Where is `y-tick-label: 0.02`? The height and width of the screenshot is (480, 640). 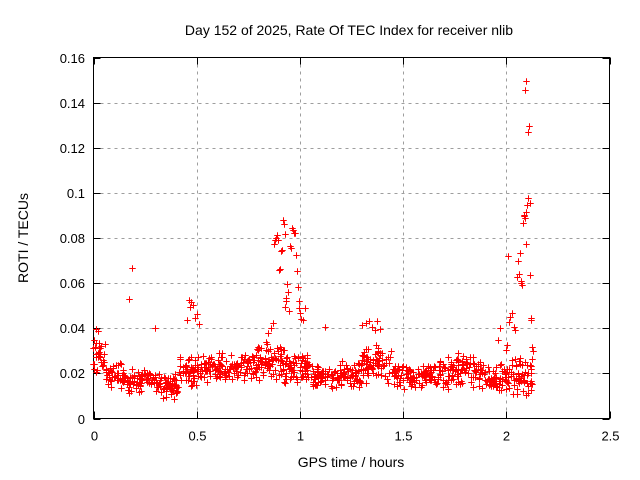
y-tick-label: 0.02 is located at coordinates (72, 373).